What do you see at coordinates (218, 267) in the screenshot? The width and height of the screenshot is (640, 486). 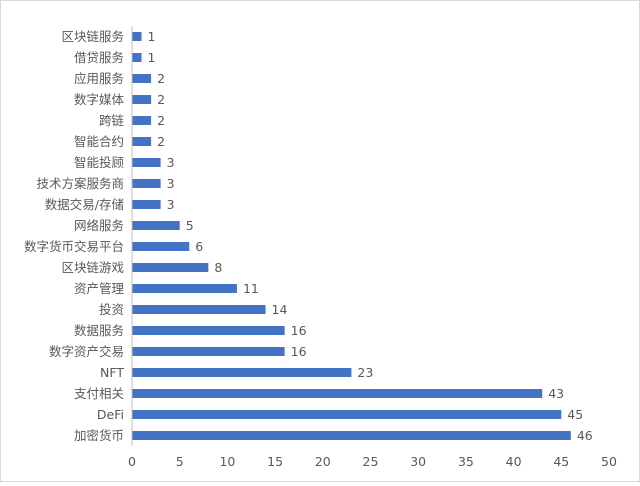 I see `data-label: 8` at bounding box center [218, 267].